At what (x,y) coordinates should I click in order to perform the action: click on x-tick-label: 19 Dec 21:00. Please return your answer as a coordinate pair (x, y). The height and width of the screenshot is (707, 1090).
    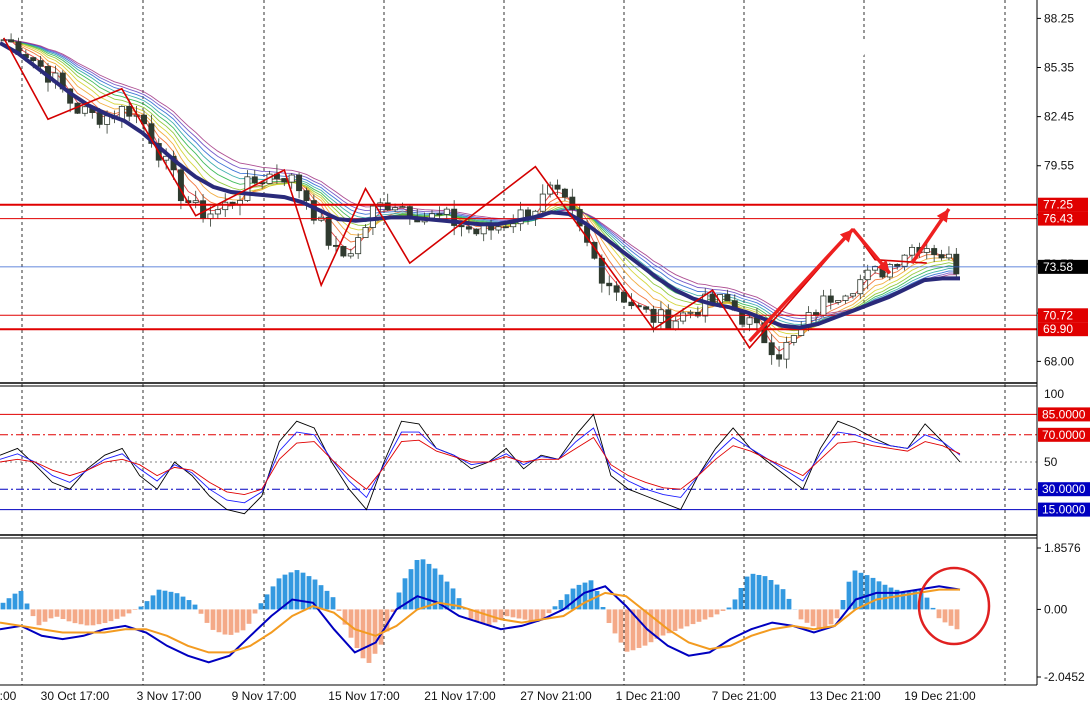
    Looking at the image, I should click on (940, 696).